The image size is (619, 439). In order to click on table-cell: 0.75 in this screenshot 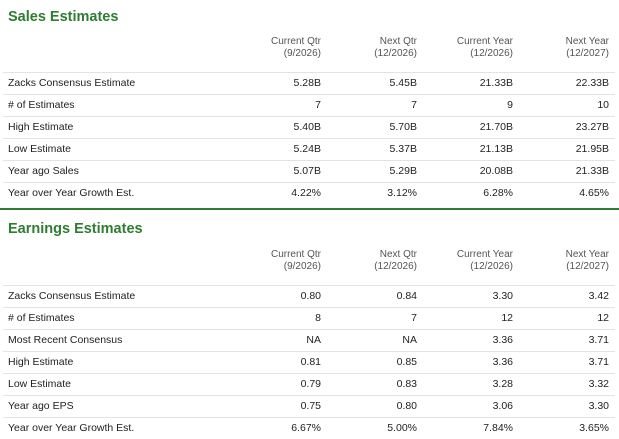, I will do `click(279, 407)`.